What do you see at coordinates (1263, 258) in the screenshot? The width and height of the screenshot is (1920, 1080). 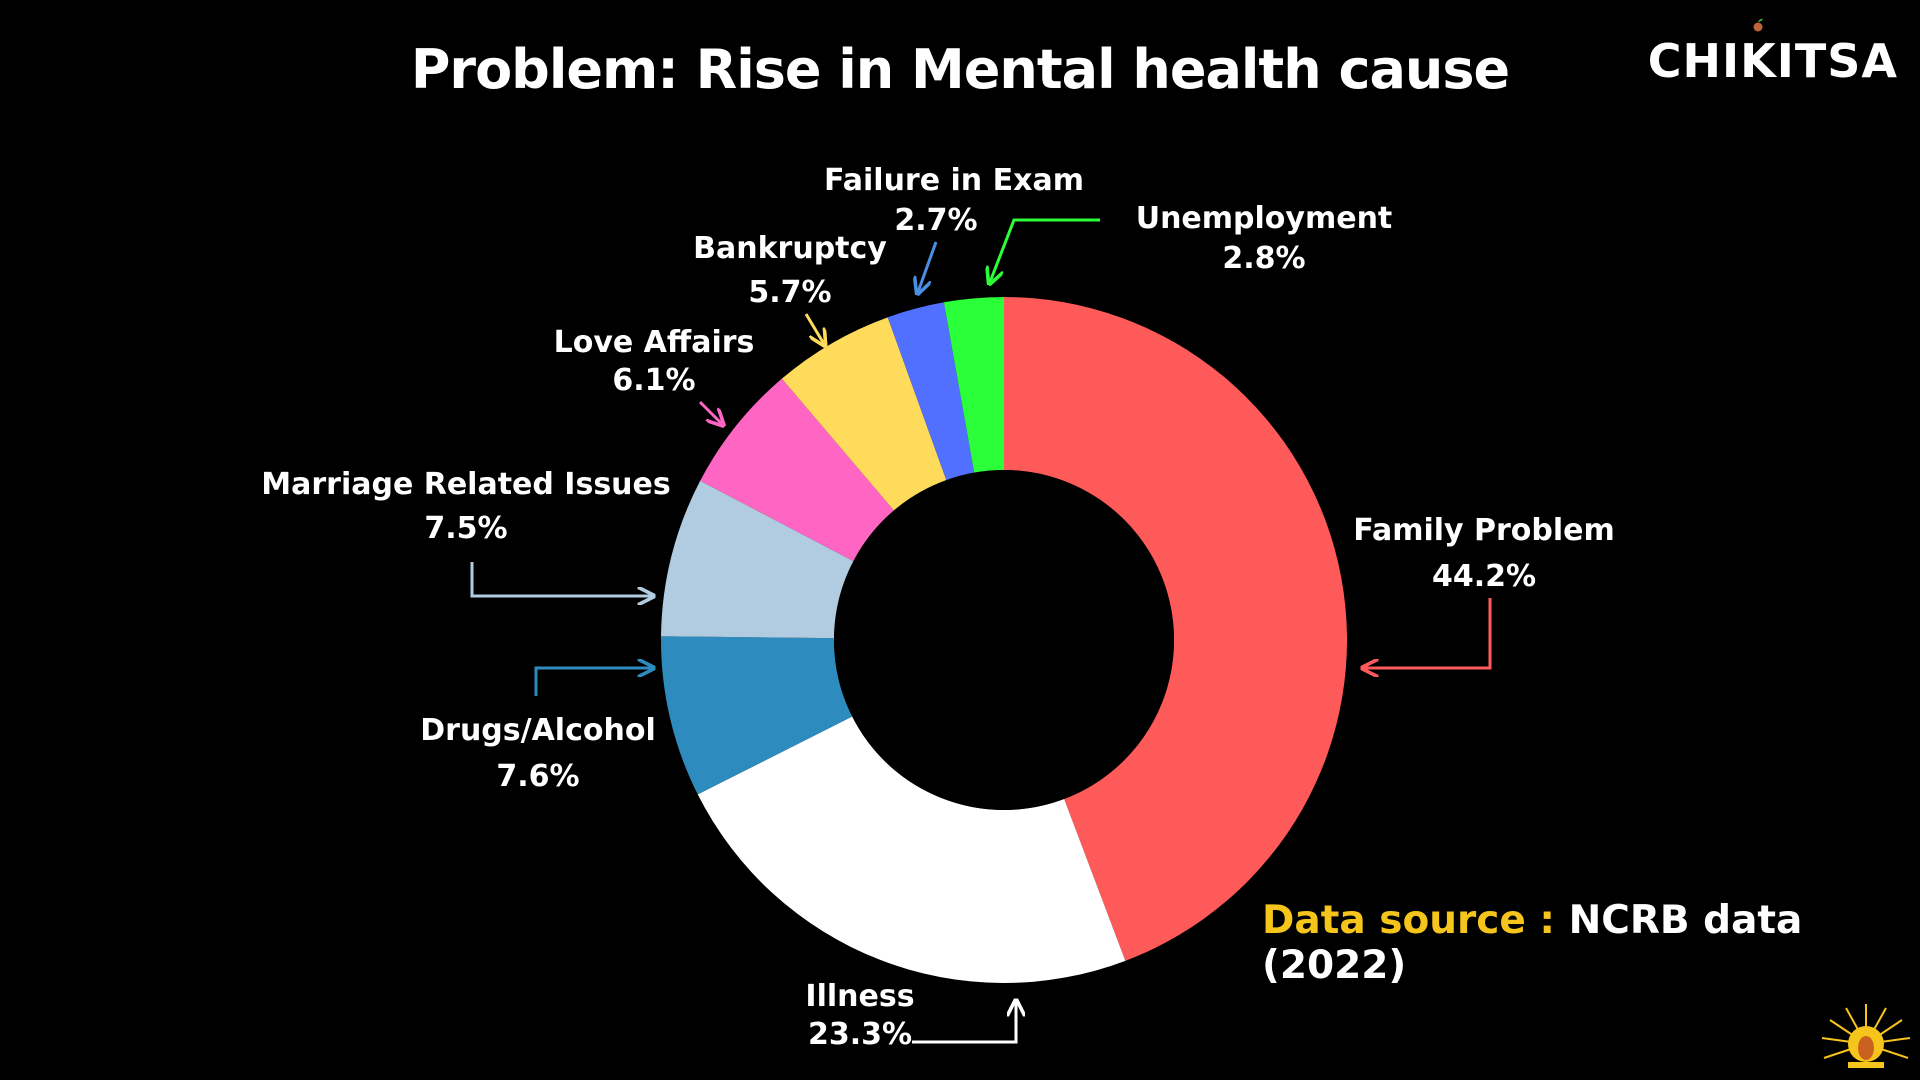 I see `slice-label-unemployment: 2.8%` at bounding box center [1263, 258].